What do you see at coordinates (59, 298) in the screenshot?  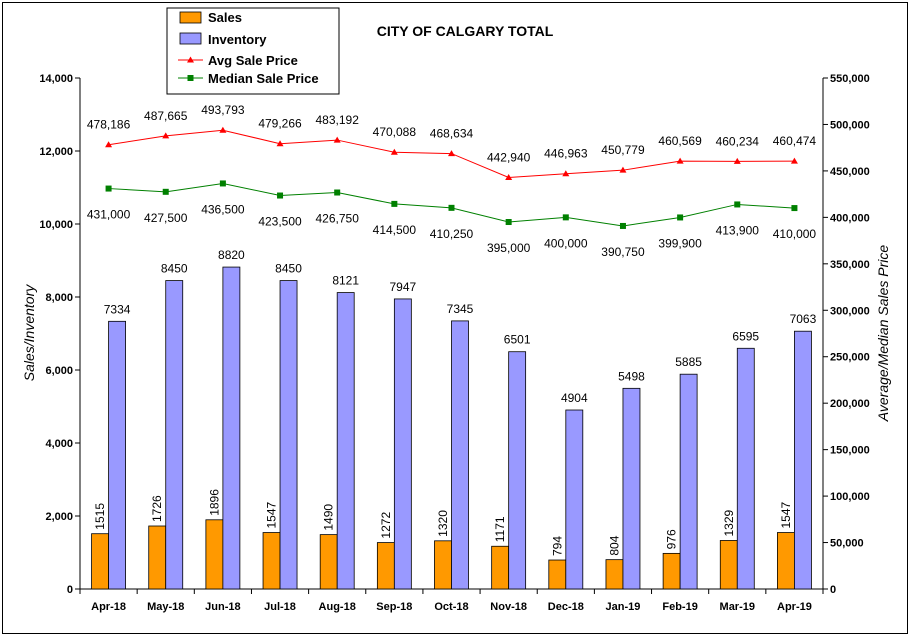 I see `left-tick-label: 8,000` at bounding box center [59, 298].